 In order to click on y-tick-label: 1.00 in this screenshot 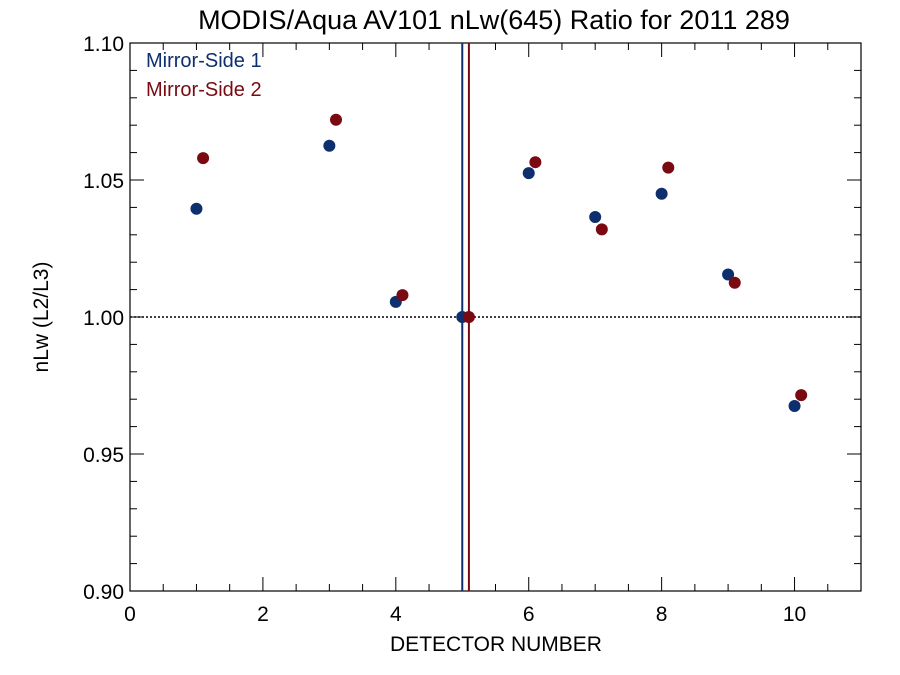, I will do `click(103, 318)`.